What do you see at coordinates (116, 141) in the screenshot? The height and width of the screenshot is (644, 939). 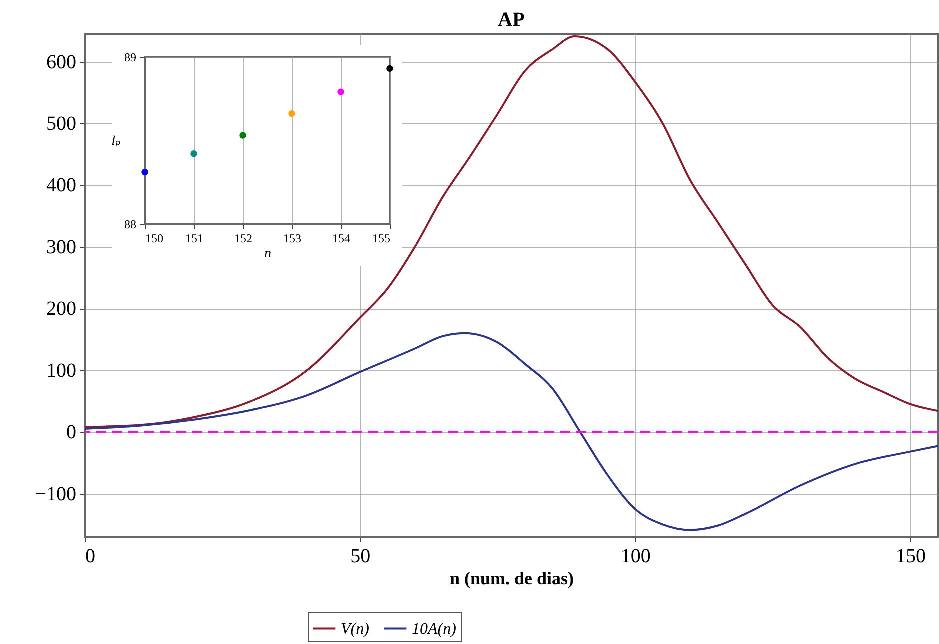 I see `y-axis-title: lₚ` at bounding box center [116, 141].